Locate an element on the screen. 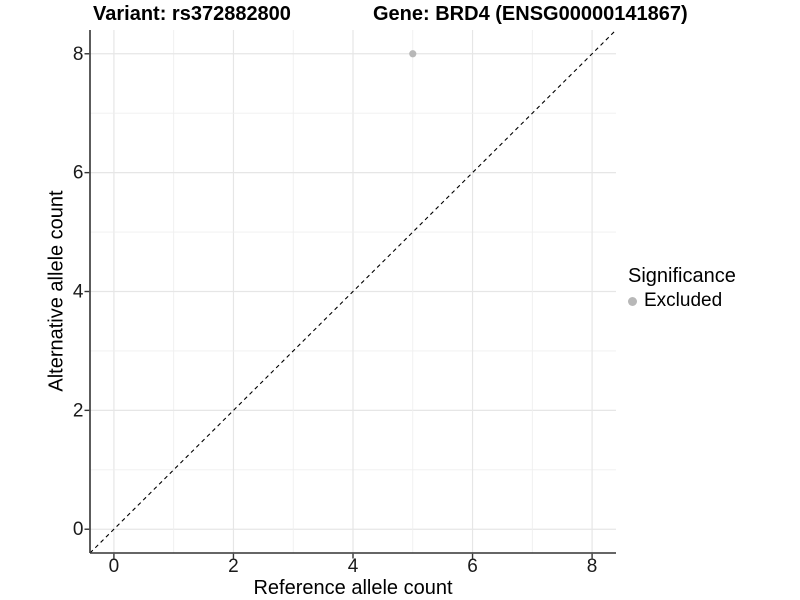  y-tick-label: 4 is located at coordinates (78, 292).